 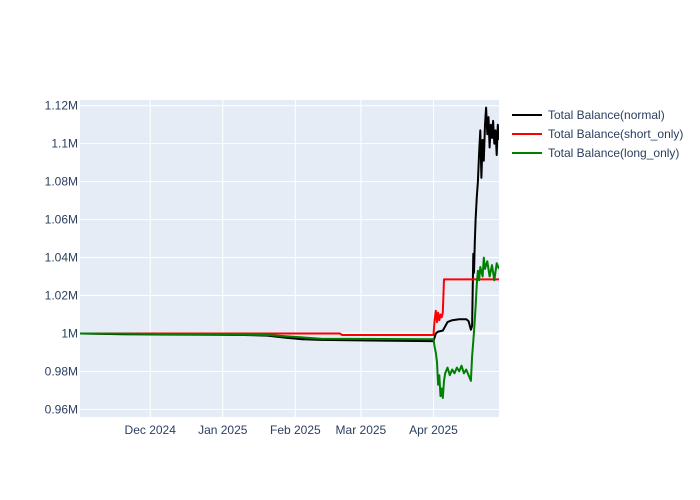 I want to click on x-tick-label: Feb 2025, so click(x=295, y=430).